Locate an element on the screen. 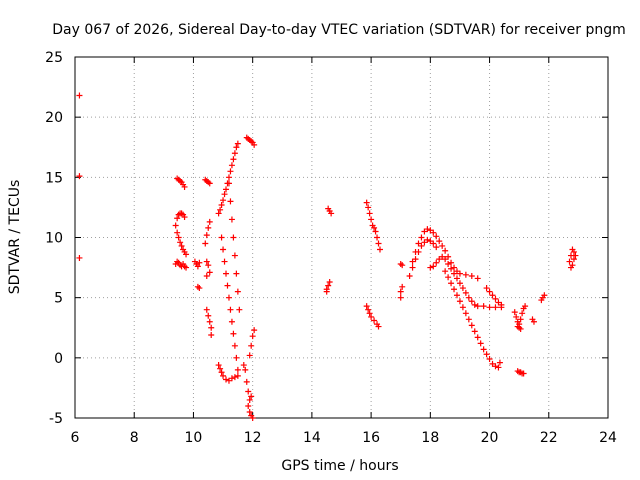 The width and height of the screenshot is (640, 480). series-arc_18.0_descent_a is located at coordinates (466, 282).